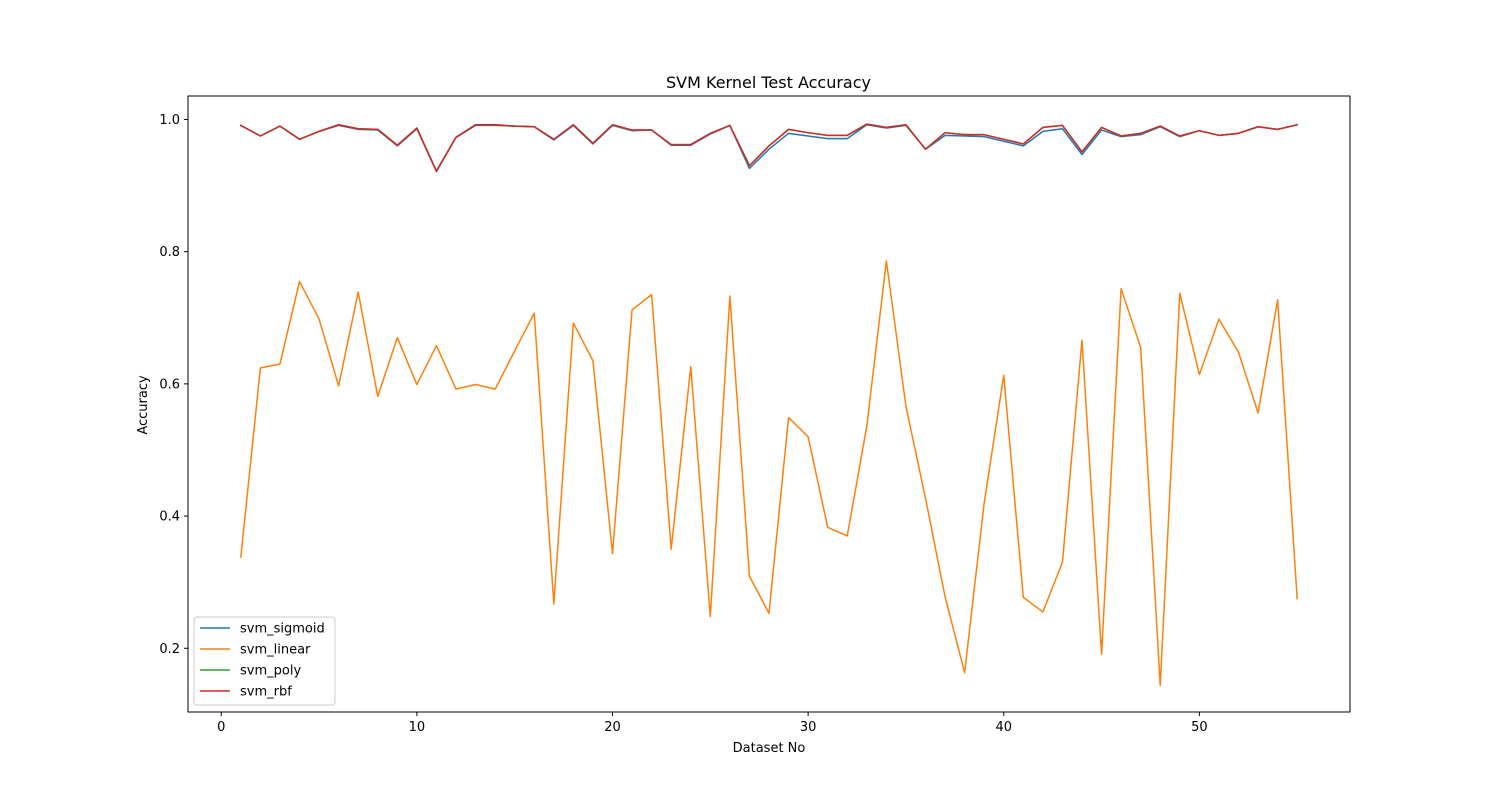 The width and height of the screenshot is (1500, 800). I want to click on x-tick-label: 50, so click(1199, 727).